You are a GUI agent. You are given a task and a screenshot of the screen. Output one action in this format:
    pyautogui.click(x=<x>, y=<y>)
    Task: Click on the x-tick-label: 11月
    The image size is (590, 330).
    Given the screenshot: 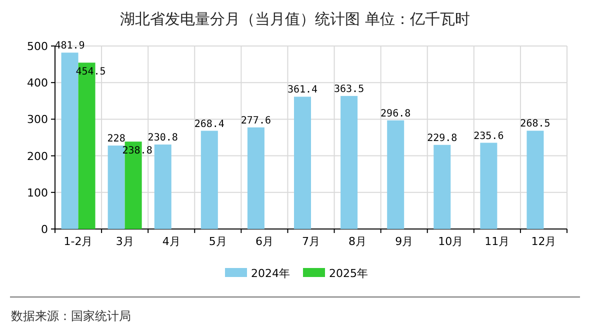 What is the action you would take?
    pyautogui.click(x=497, y=241)
    